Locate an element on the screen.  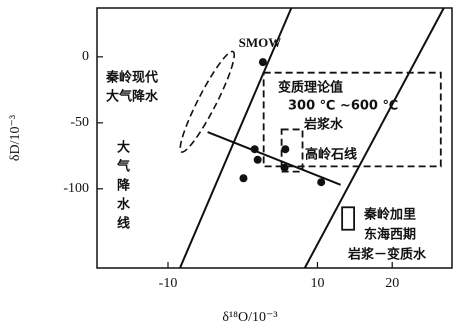
region-label: 变质理论值 is located at coordinates (310, 88).